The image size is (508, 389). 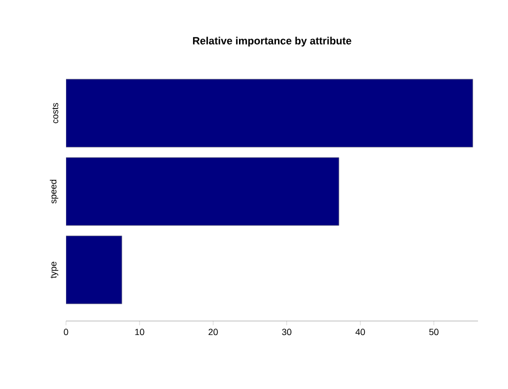 I want to click on x-tick-label: 0, so click(x=66, y=332).